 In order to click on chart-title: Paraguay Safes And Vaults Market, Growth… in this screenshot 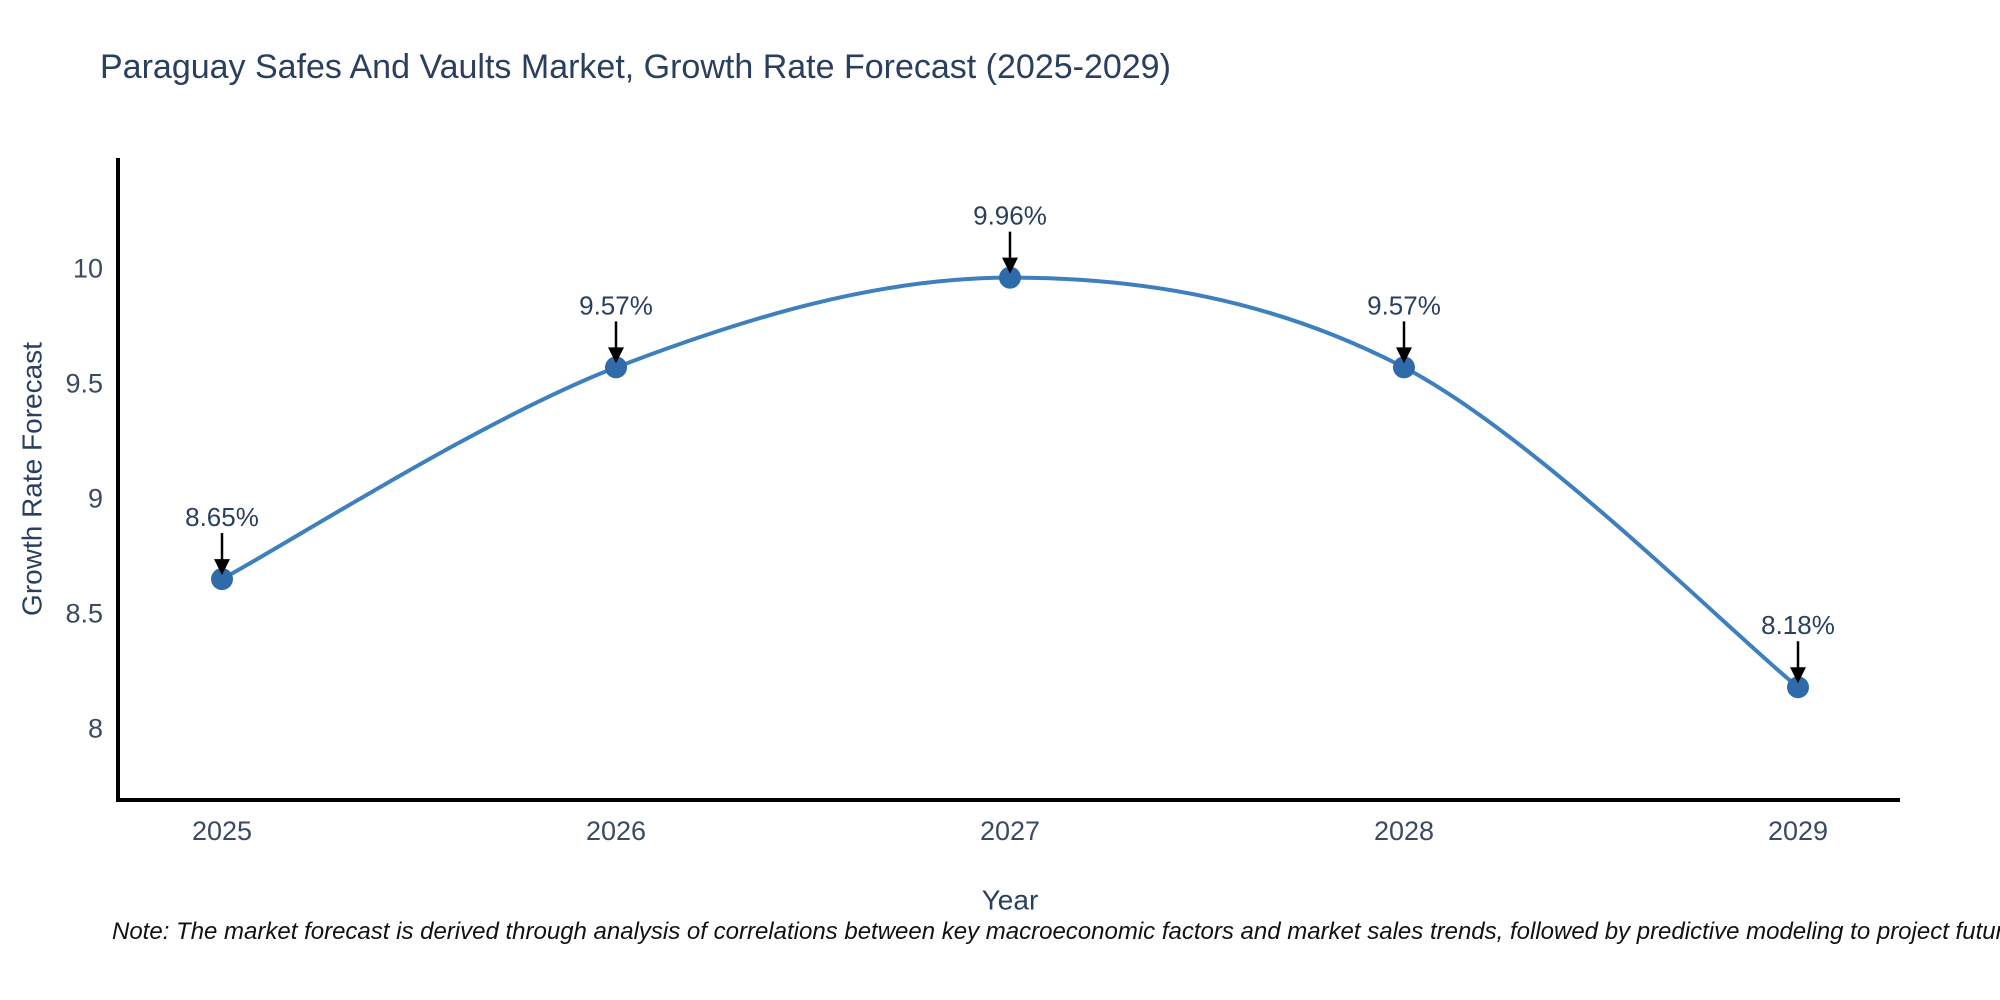, I will do `click(635, 67)`.